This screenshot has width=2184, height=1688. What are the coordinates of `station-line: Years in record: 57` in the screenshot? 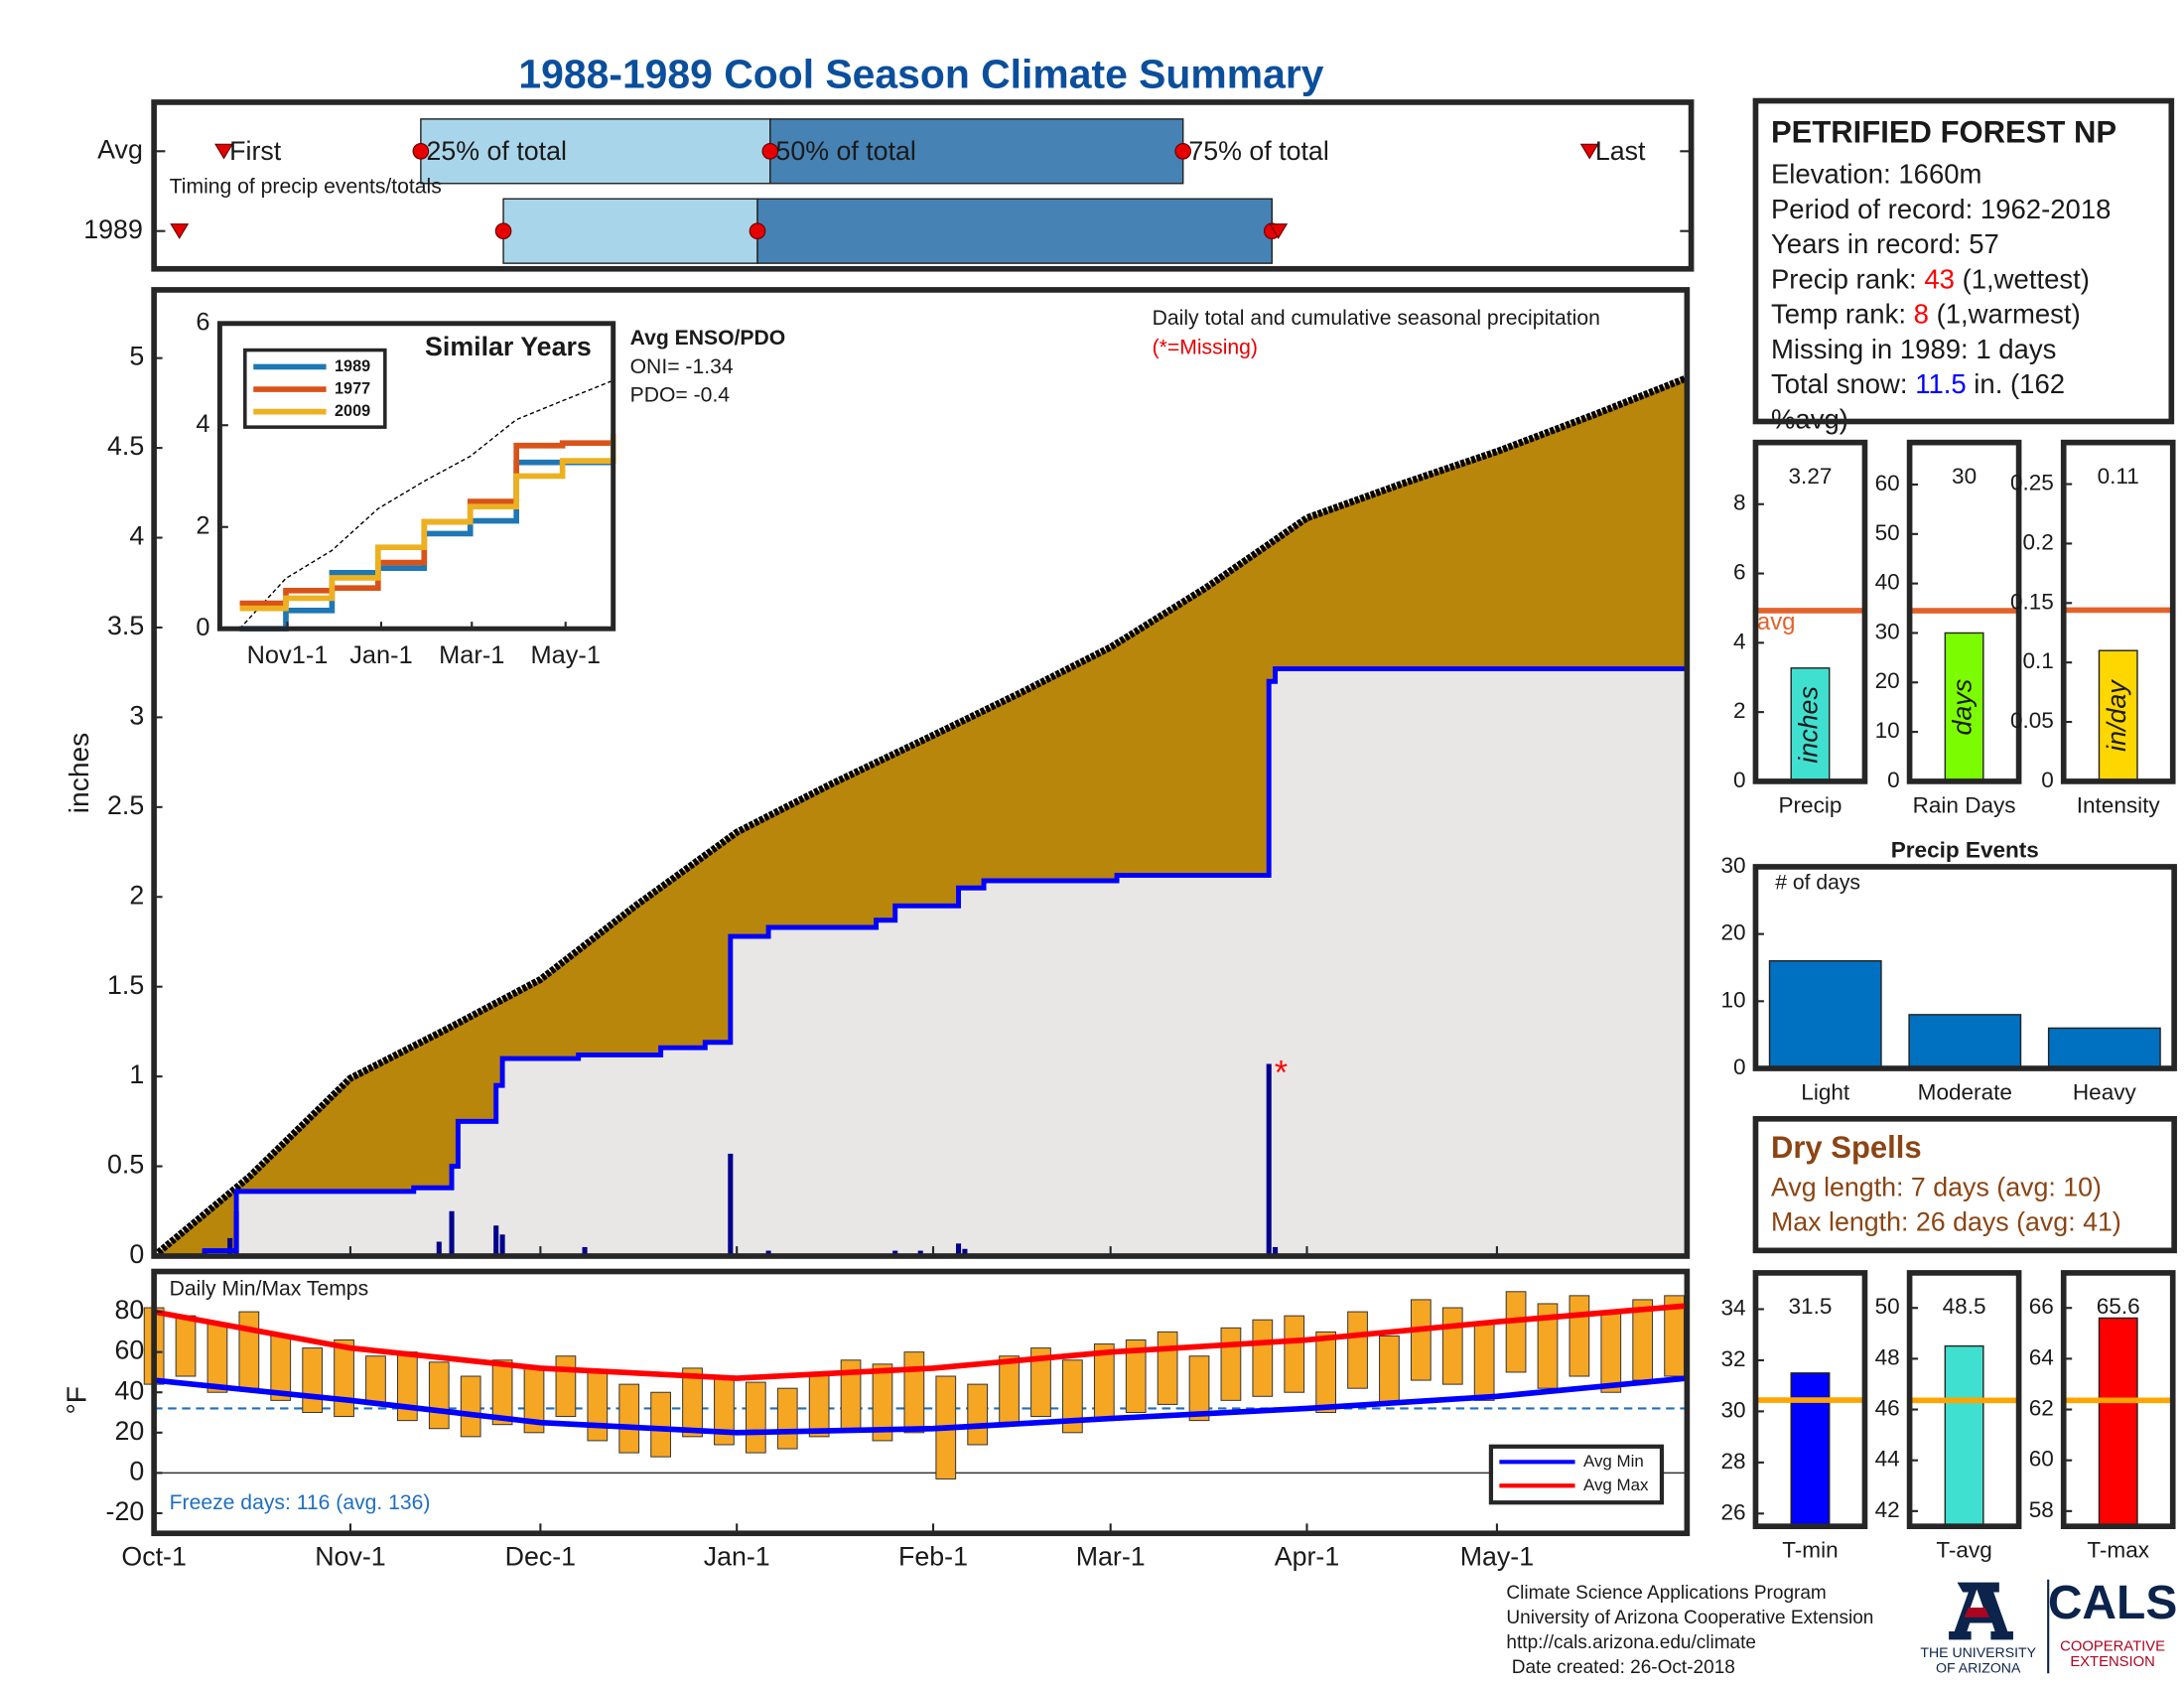 It's located at (1885, 243).